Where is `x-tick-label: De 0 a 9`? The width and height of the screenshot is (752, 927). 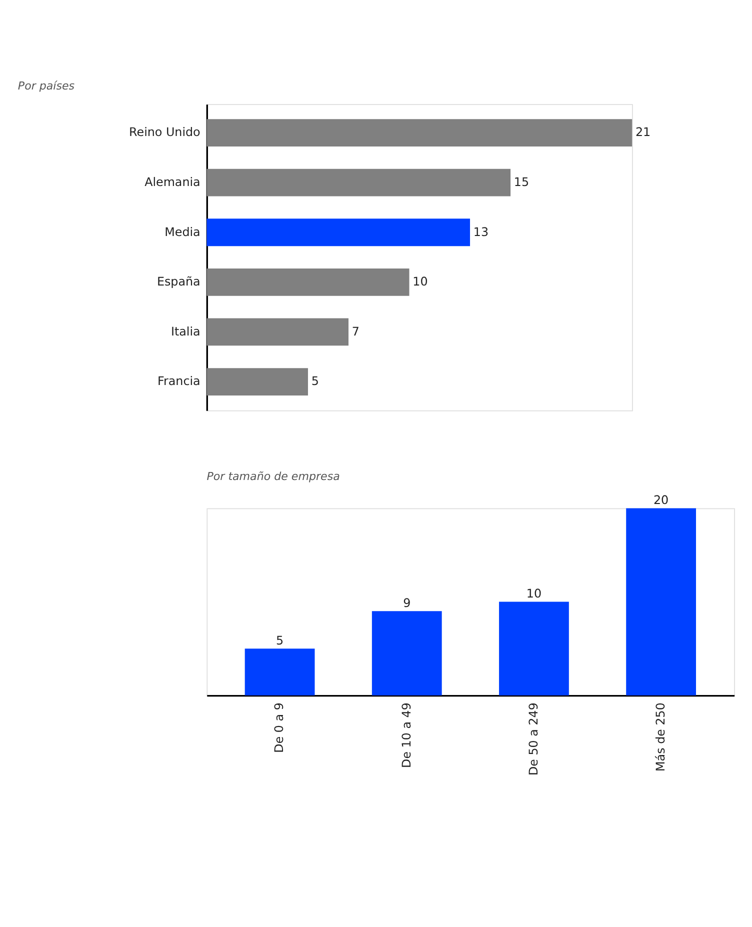 x-tick-label: De 0 a 9 is located at coordinates (279, 727).